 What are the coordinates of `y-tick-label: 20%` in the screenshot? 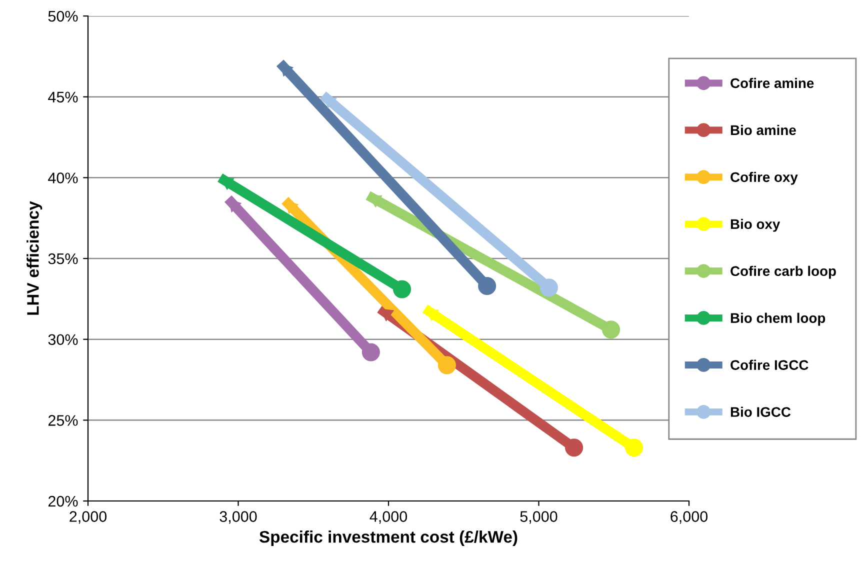 It's located at (63, 501).